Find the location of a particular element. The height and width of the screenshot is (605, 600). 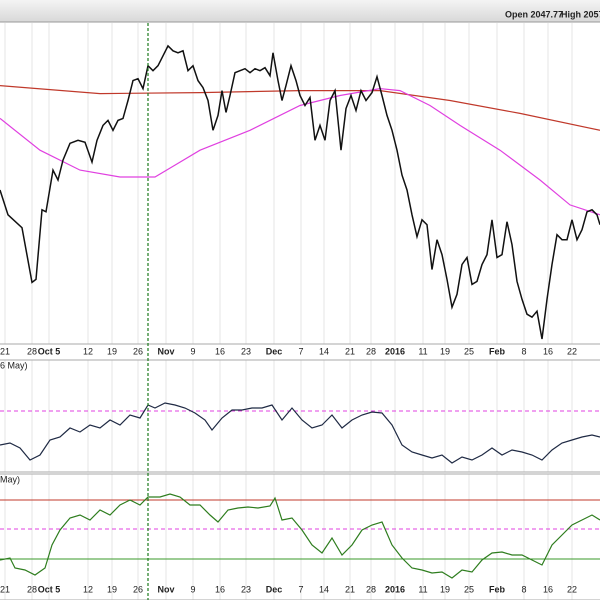

top-bar is located at coordinates (300, 11).